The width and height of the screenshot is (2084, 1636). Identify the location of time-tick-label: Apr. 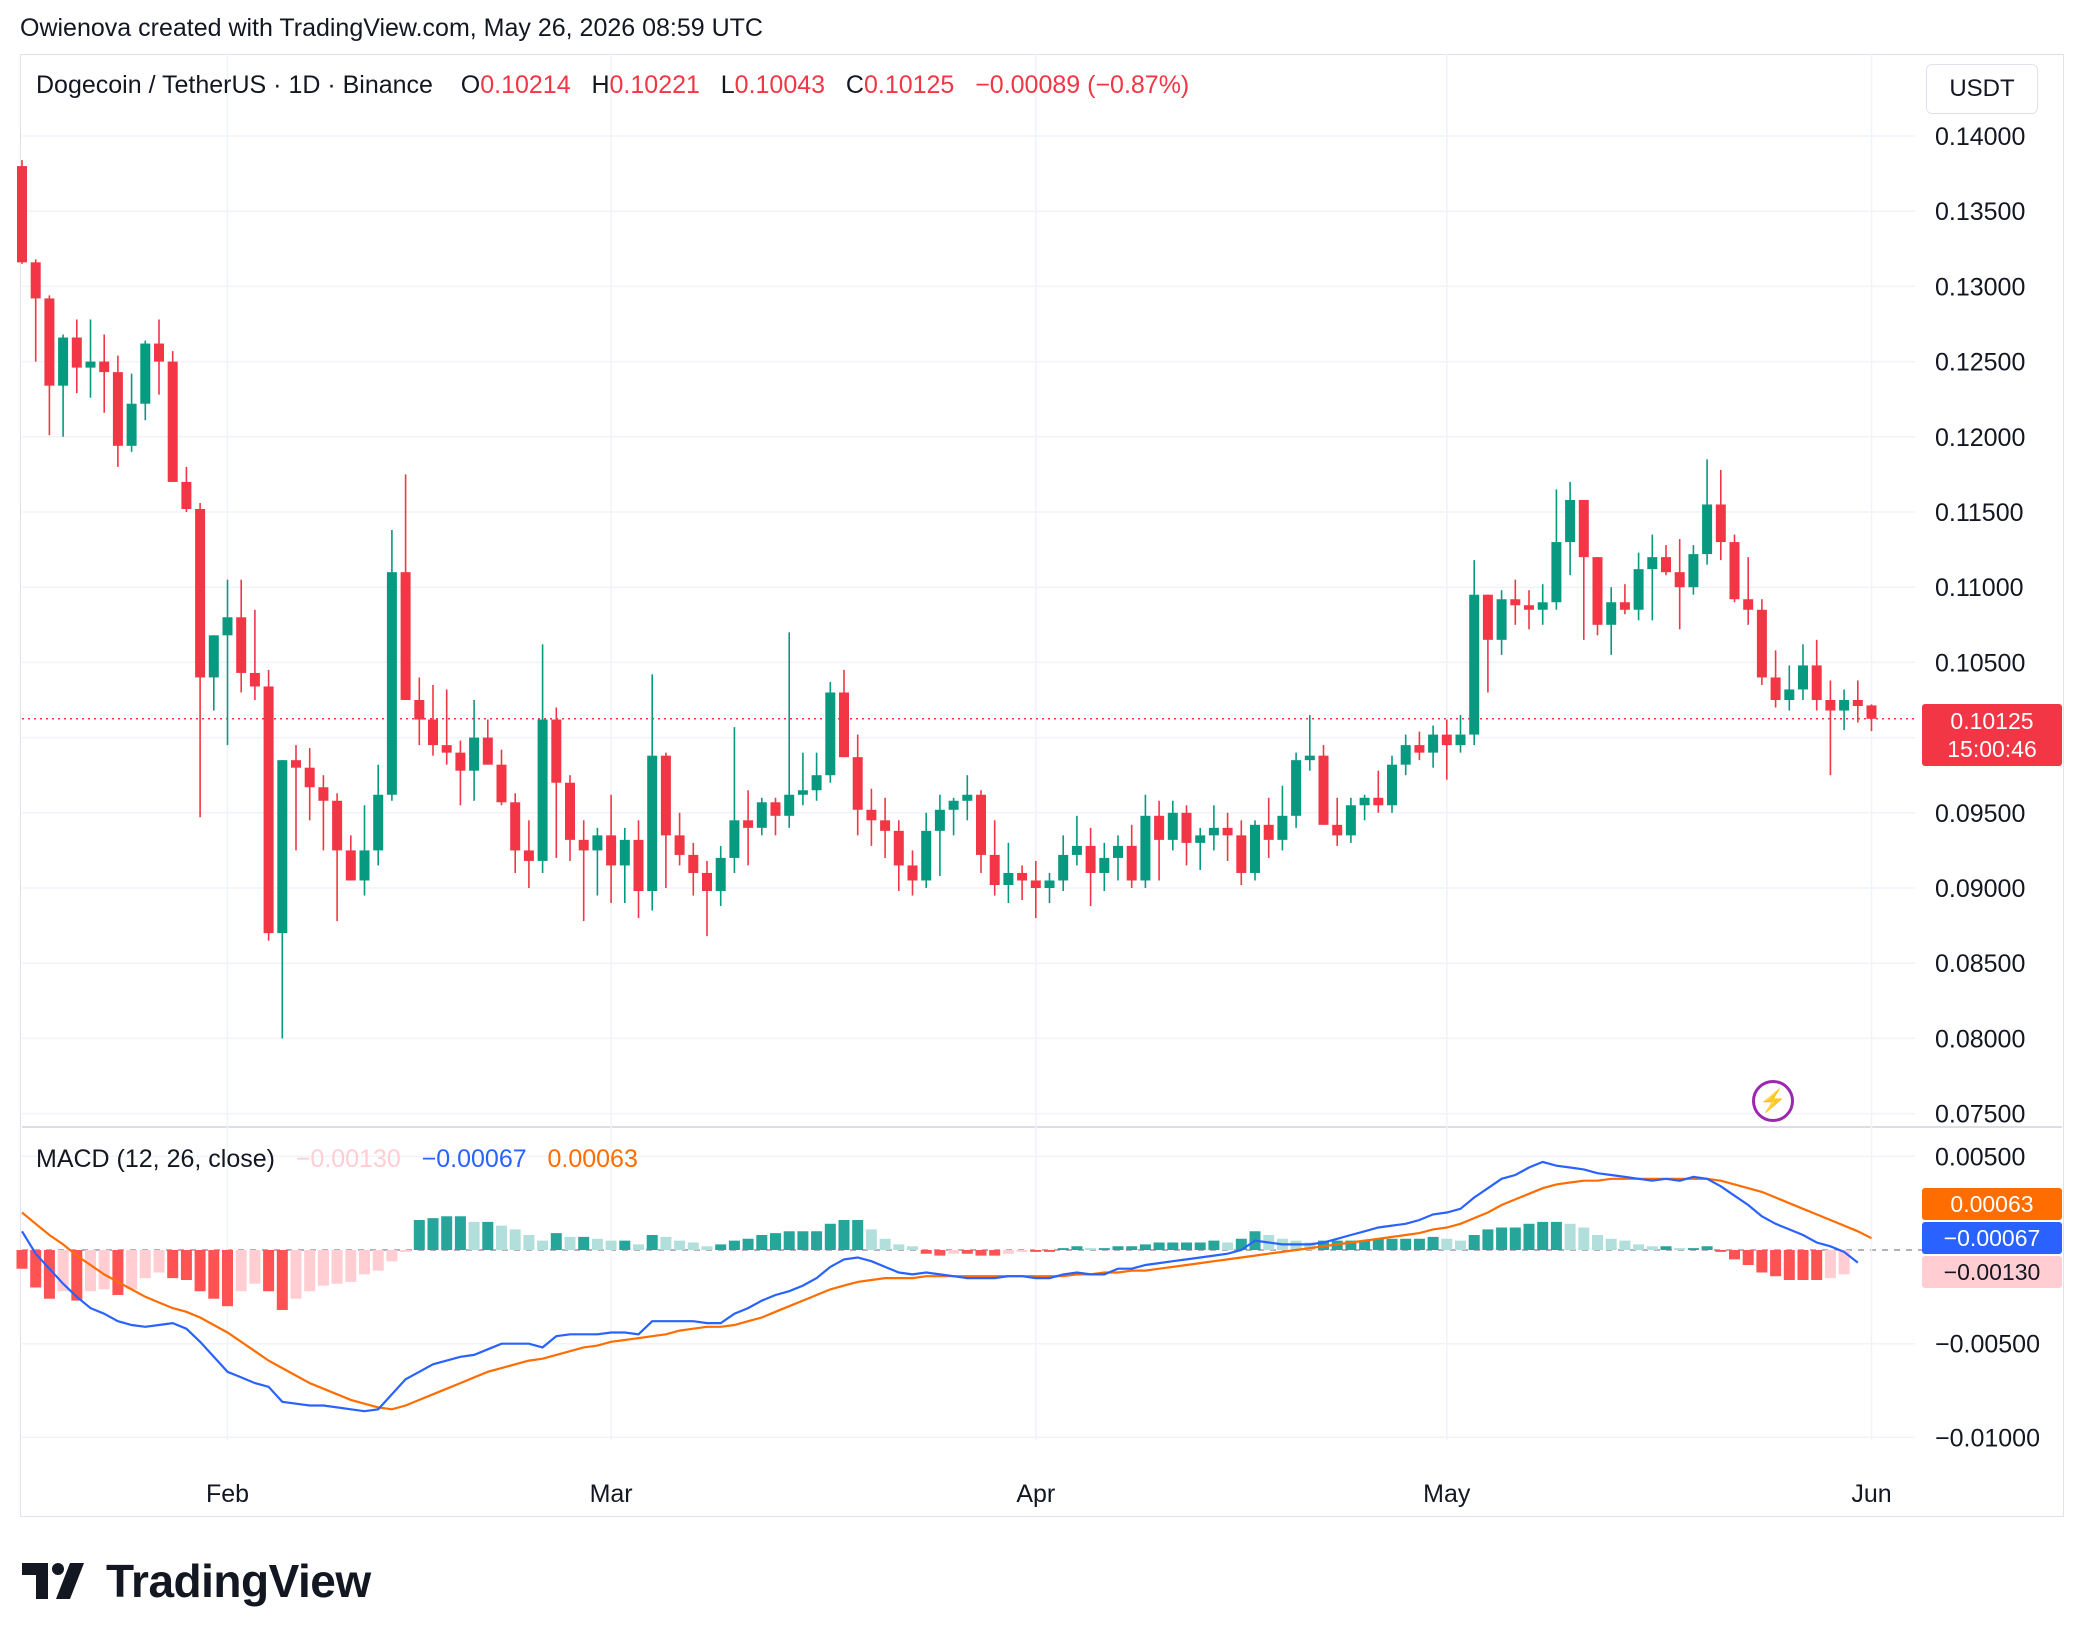
(1035, 1494).